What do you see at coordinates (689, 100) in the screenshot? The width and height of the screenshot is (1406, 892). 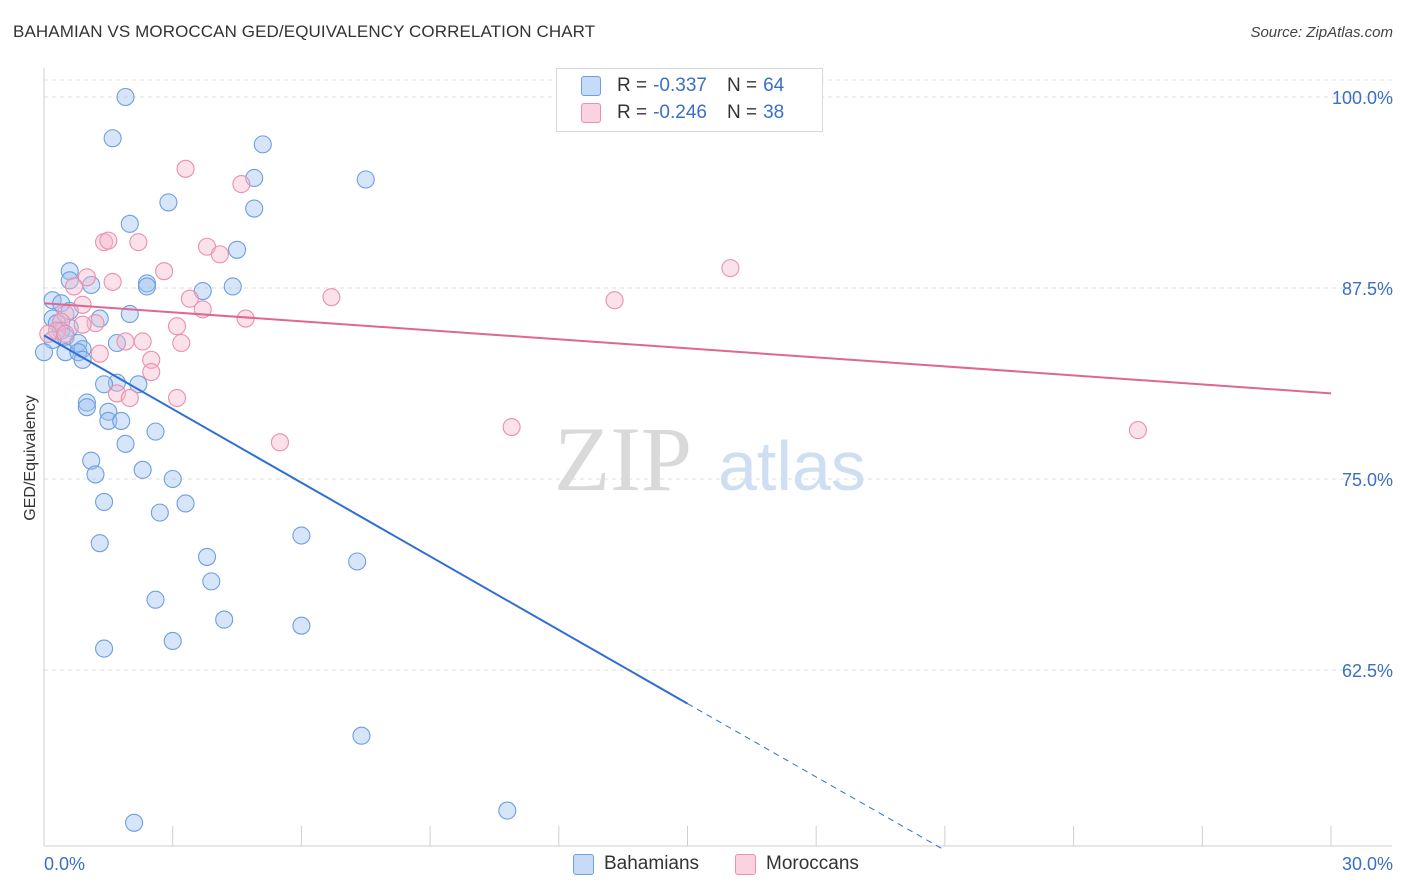 I see `stats-legend: R = -0.337 N = 64 R = -0.246 N = 38` at bounding box center [689, 100].